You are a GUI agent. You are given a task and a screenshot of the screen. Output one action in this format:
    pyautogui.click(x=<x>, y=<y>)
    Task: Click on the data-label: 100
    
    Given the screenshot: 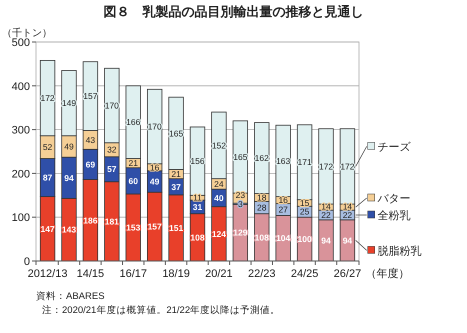 What is the action you would take?
    pyautogui.click(x=305, y=239)
    